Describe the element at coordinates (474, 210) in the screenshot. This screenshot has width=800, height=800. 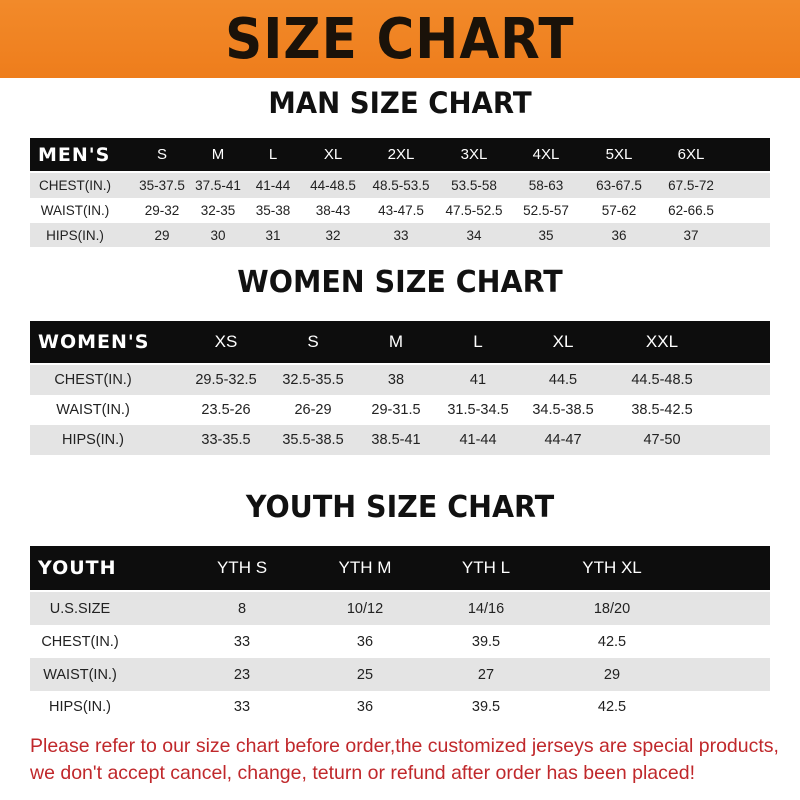
I see `table-cell: 47.5-52.5` at that location.